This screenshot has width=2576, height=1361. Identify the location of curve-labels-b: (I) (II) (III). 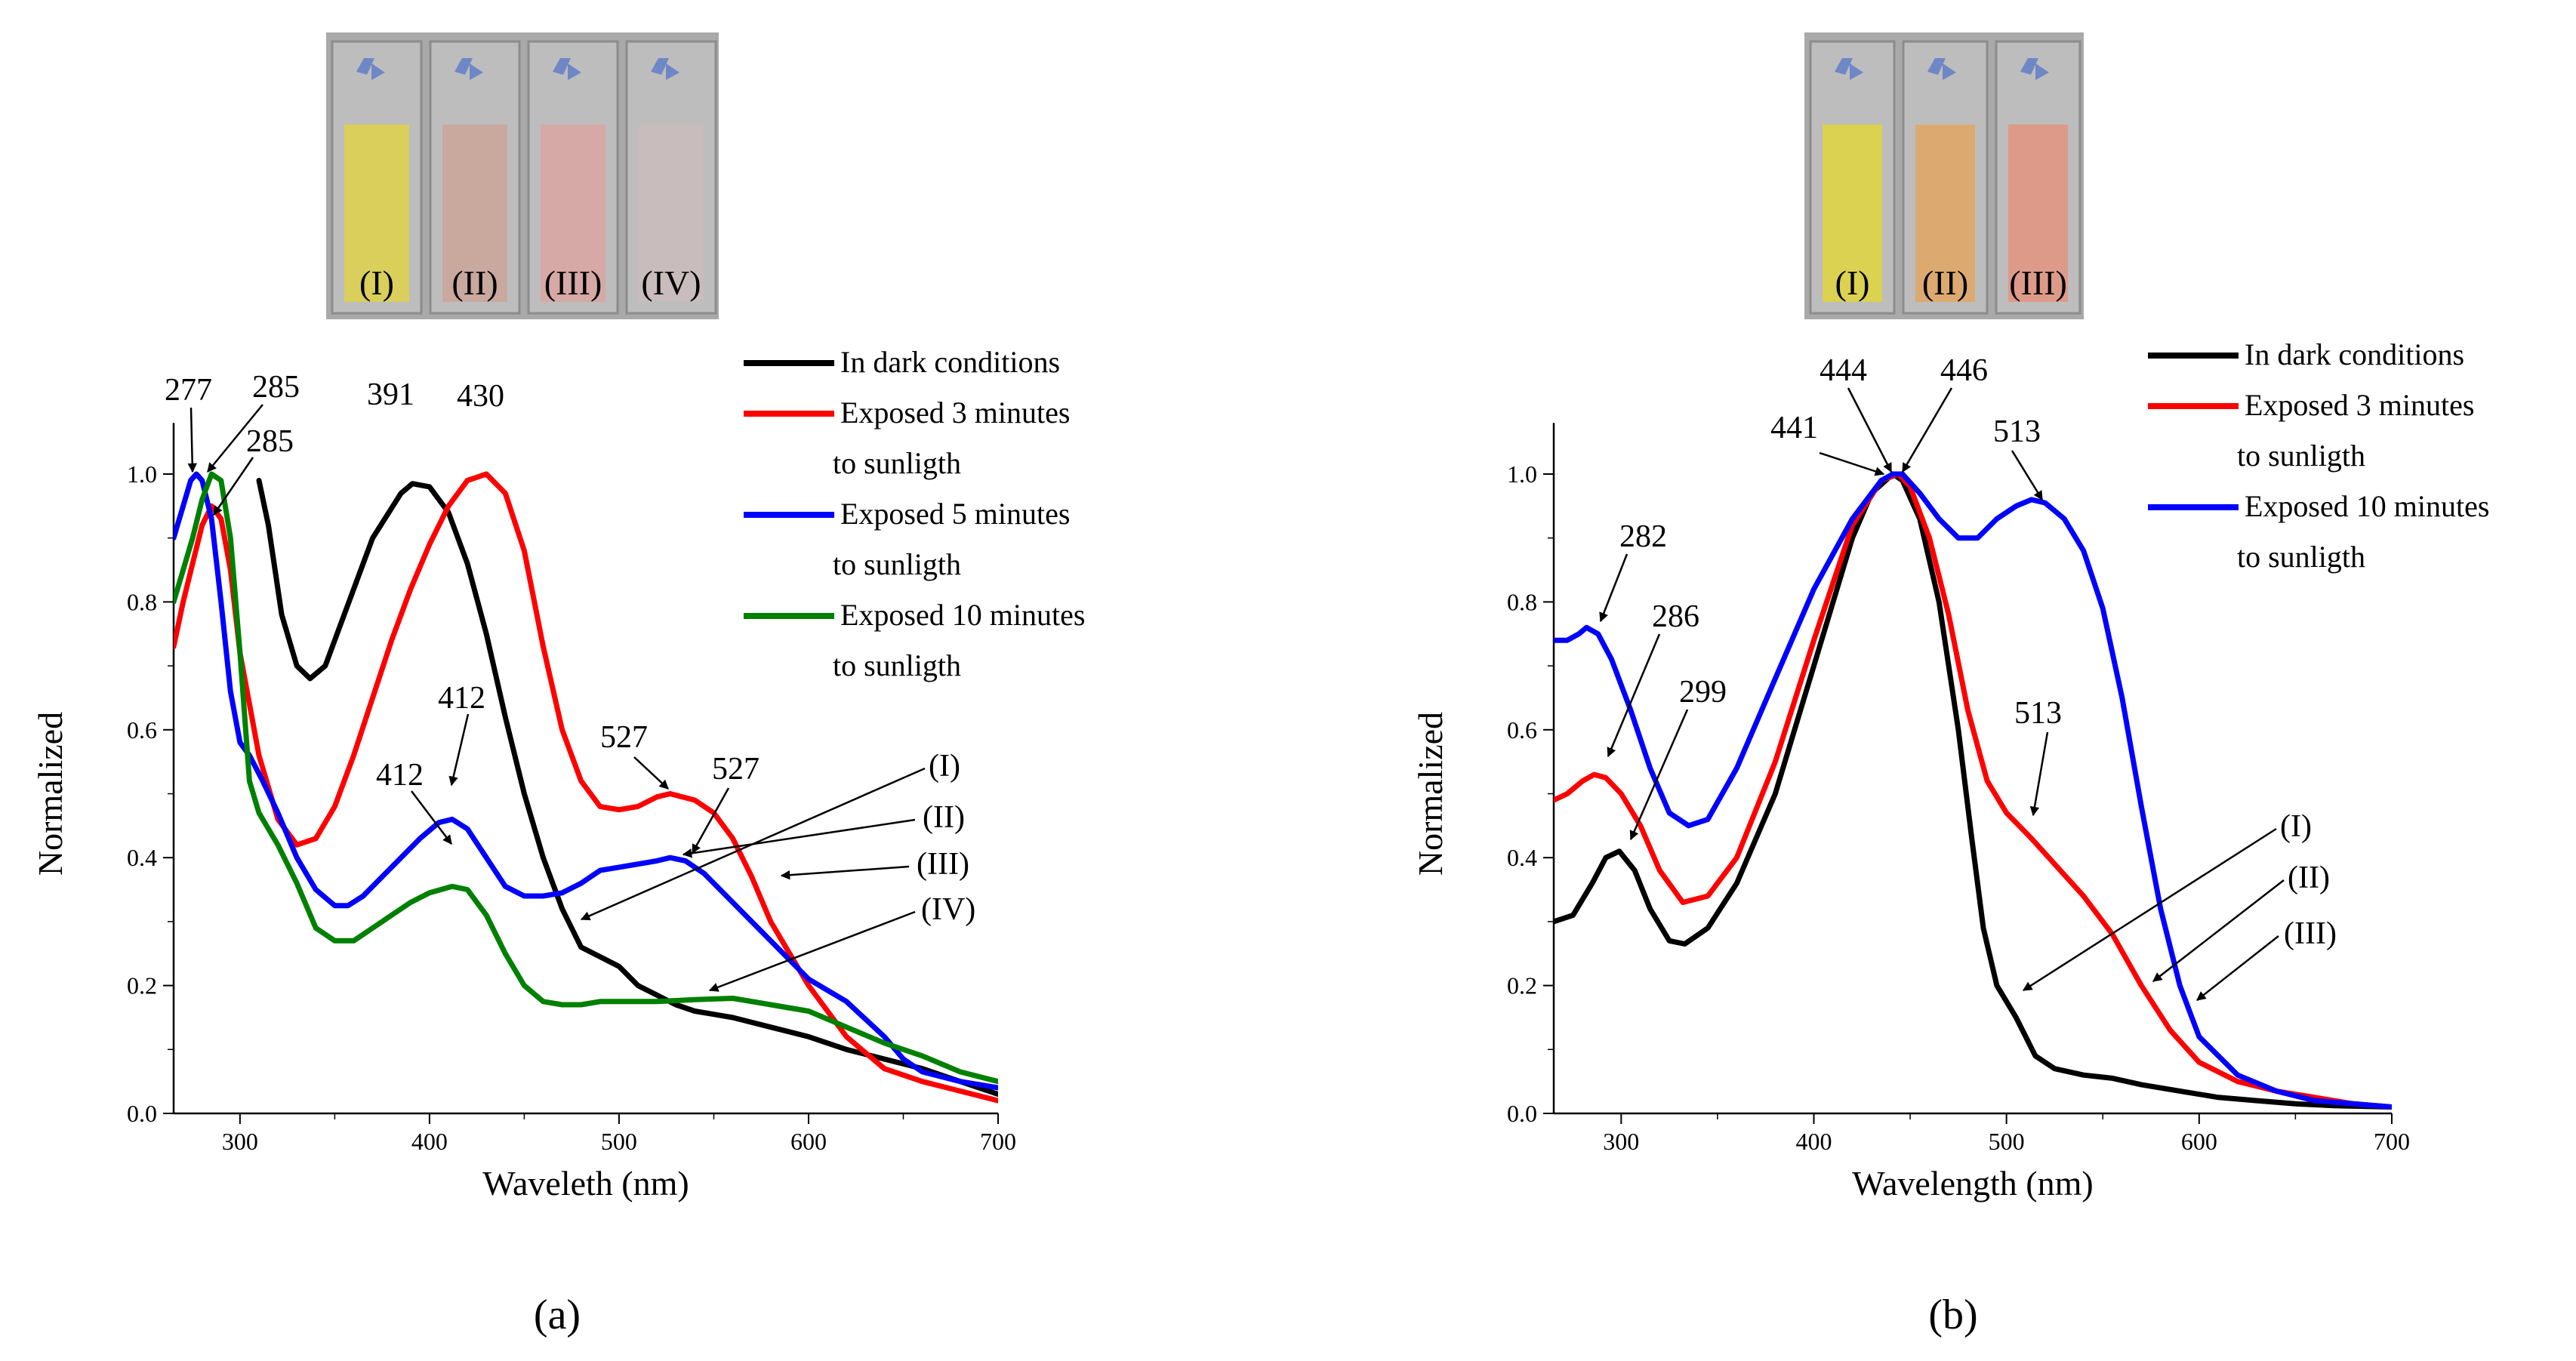
(2308, 880).